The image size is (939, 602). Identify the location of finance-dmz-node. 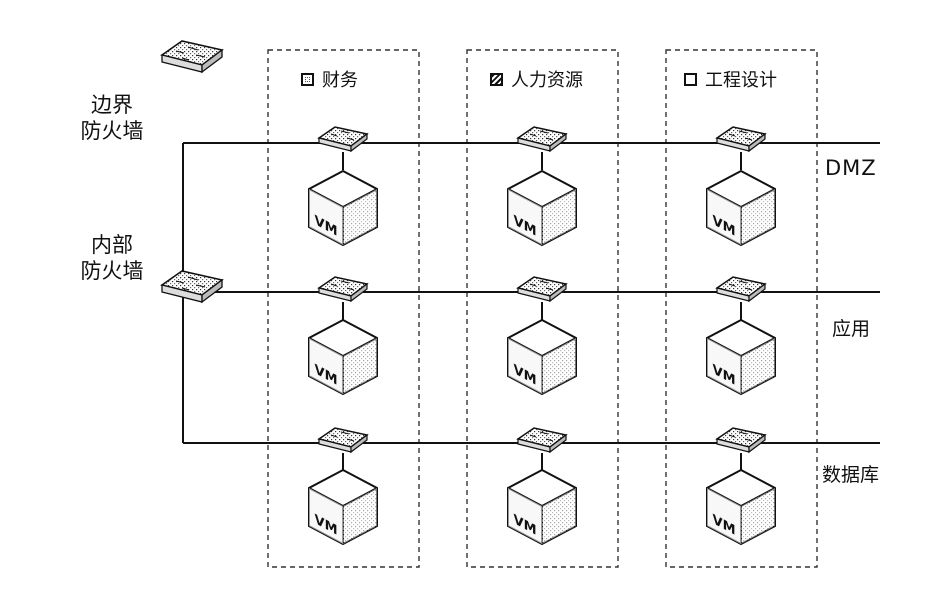
(343, 186).